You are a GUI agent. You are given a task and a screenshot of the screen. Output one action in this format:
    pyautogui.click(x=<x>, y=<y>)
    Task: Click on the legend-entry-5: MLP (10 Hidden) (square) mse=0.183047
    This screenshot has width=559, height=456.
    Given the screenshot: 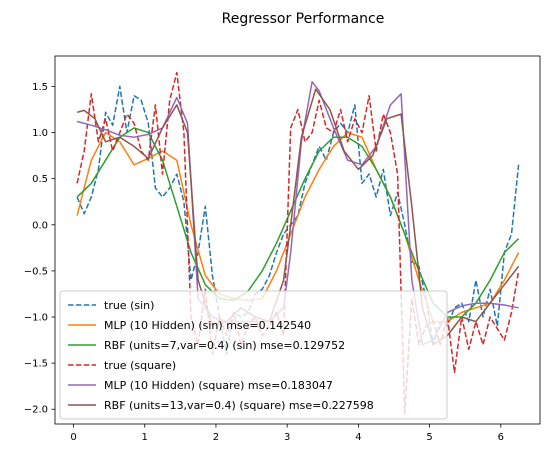 What is the action you would take?
    pyautogui.click(x=218, y=385)
    